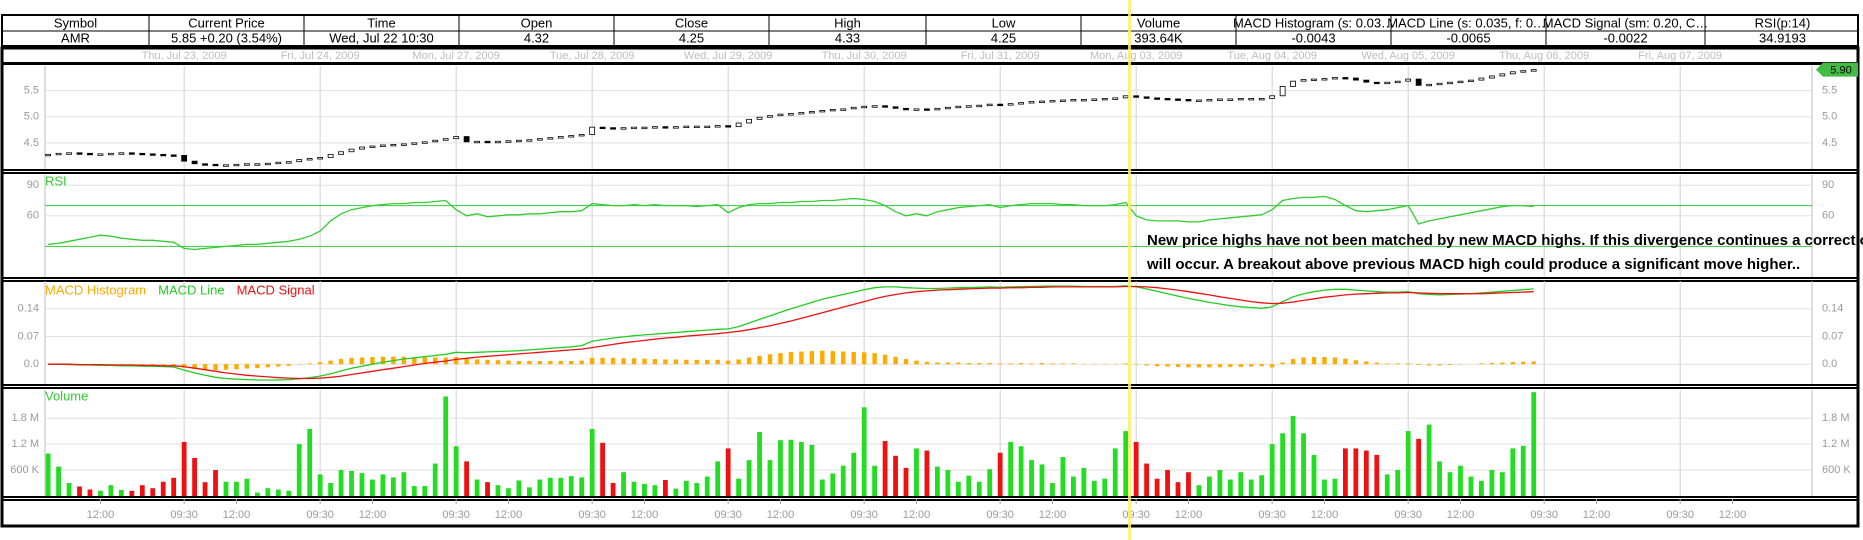 This screenshot has height=540, width=1863. What do you see at coordinates (1158, 22) in the screenshot?
I see `column-header: Volume` at bounding box center [1158, 22].